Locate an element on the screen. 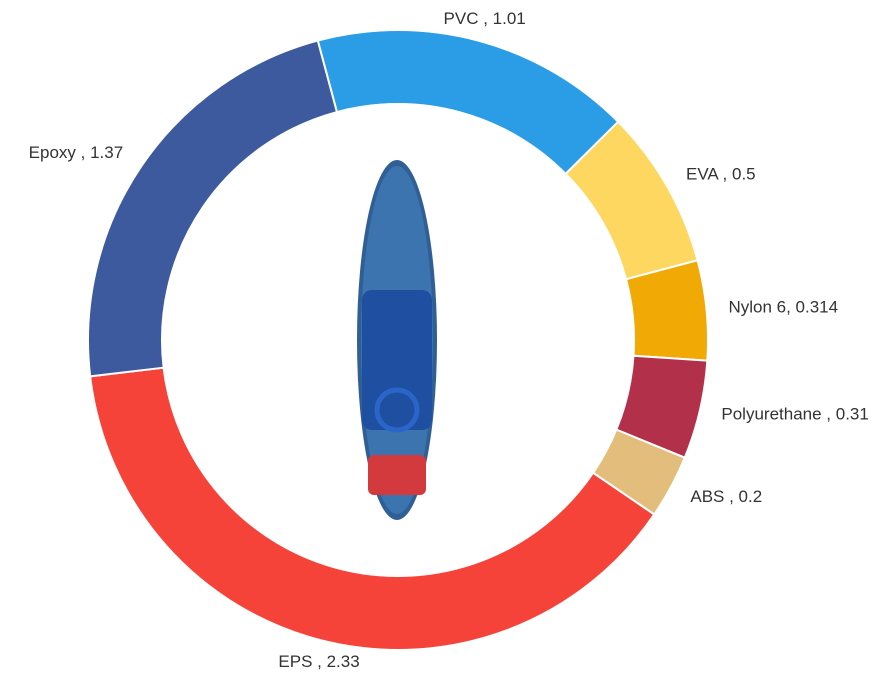 The height and width of the screenshot is (675, 892). data-label: EPS , 2.33 is located at coordinates (318, 661).